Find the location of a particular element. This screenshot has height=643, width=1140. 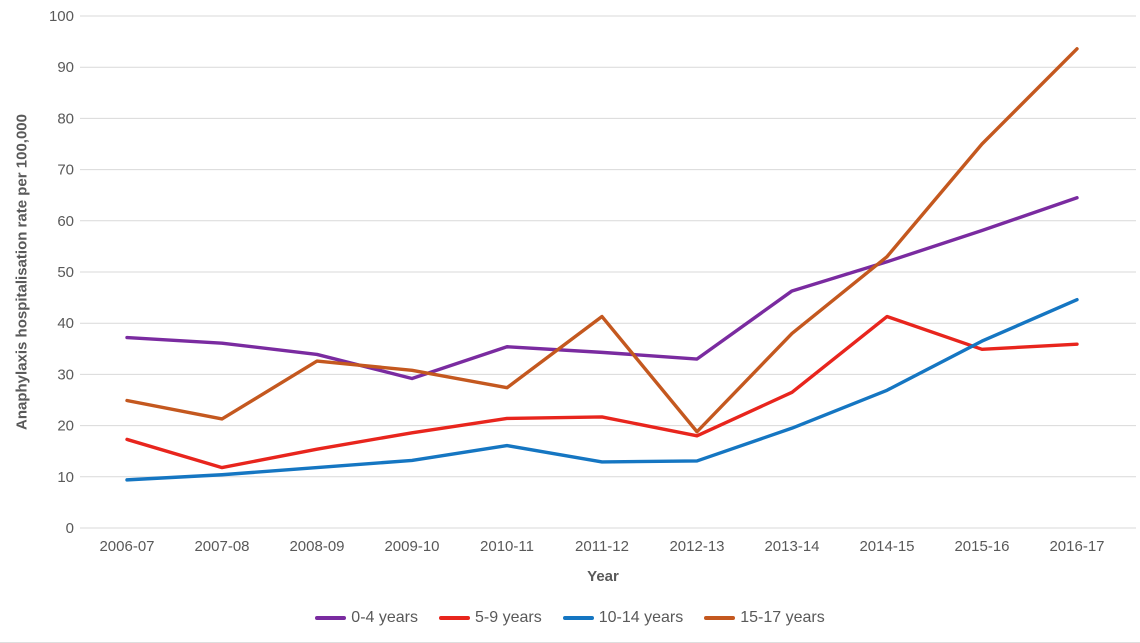

legend-item-0-4-years: 0-4 years is located at coordinates (366, 618).